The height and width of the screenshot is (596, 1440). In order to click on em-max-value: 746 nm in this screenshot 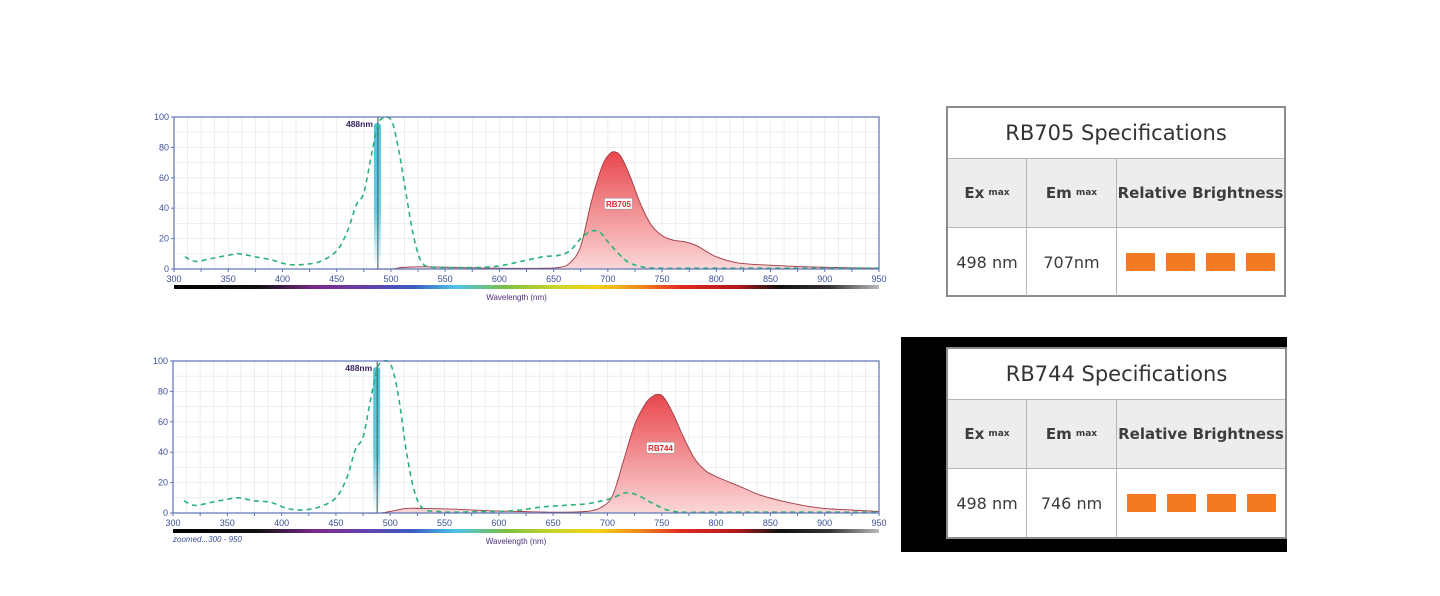, I will do `click(1072, 503)`.